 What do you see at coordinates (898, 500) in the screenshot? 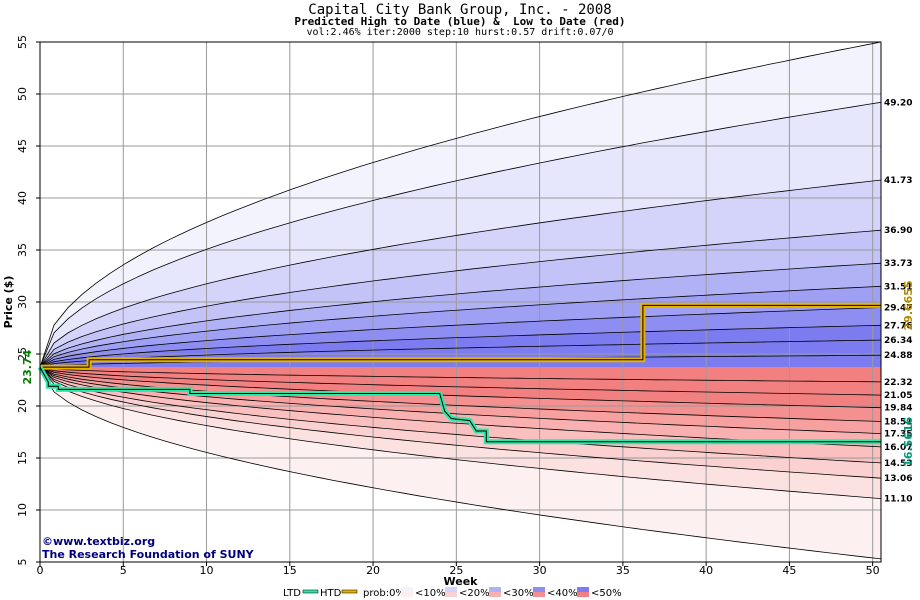
I see `lower-level-label: 11.10` at bounding box center [898, 500].